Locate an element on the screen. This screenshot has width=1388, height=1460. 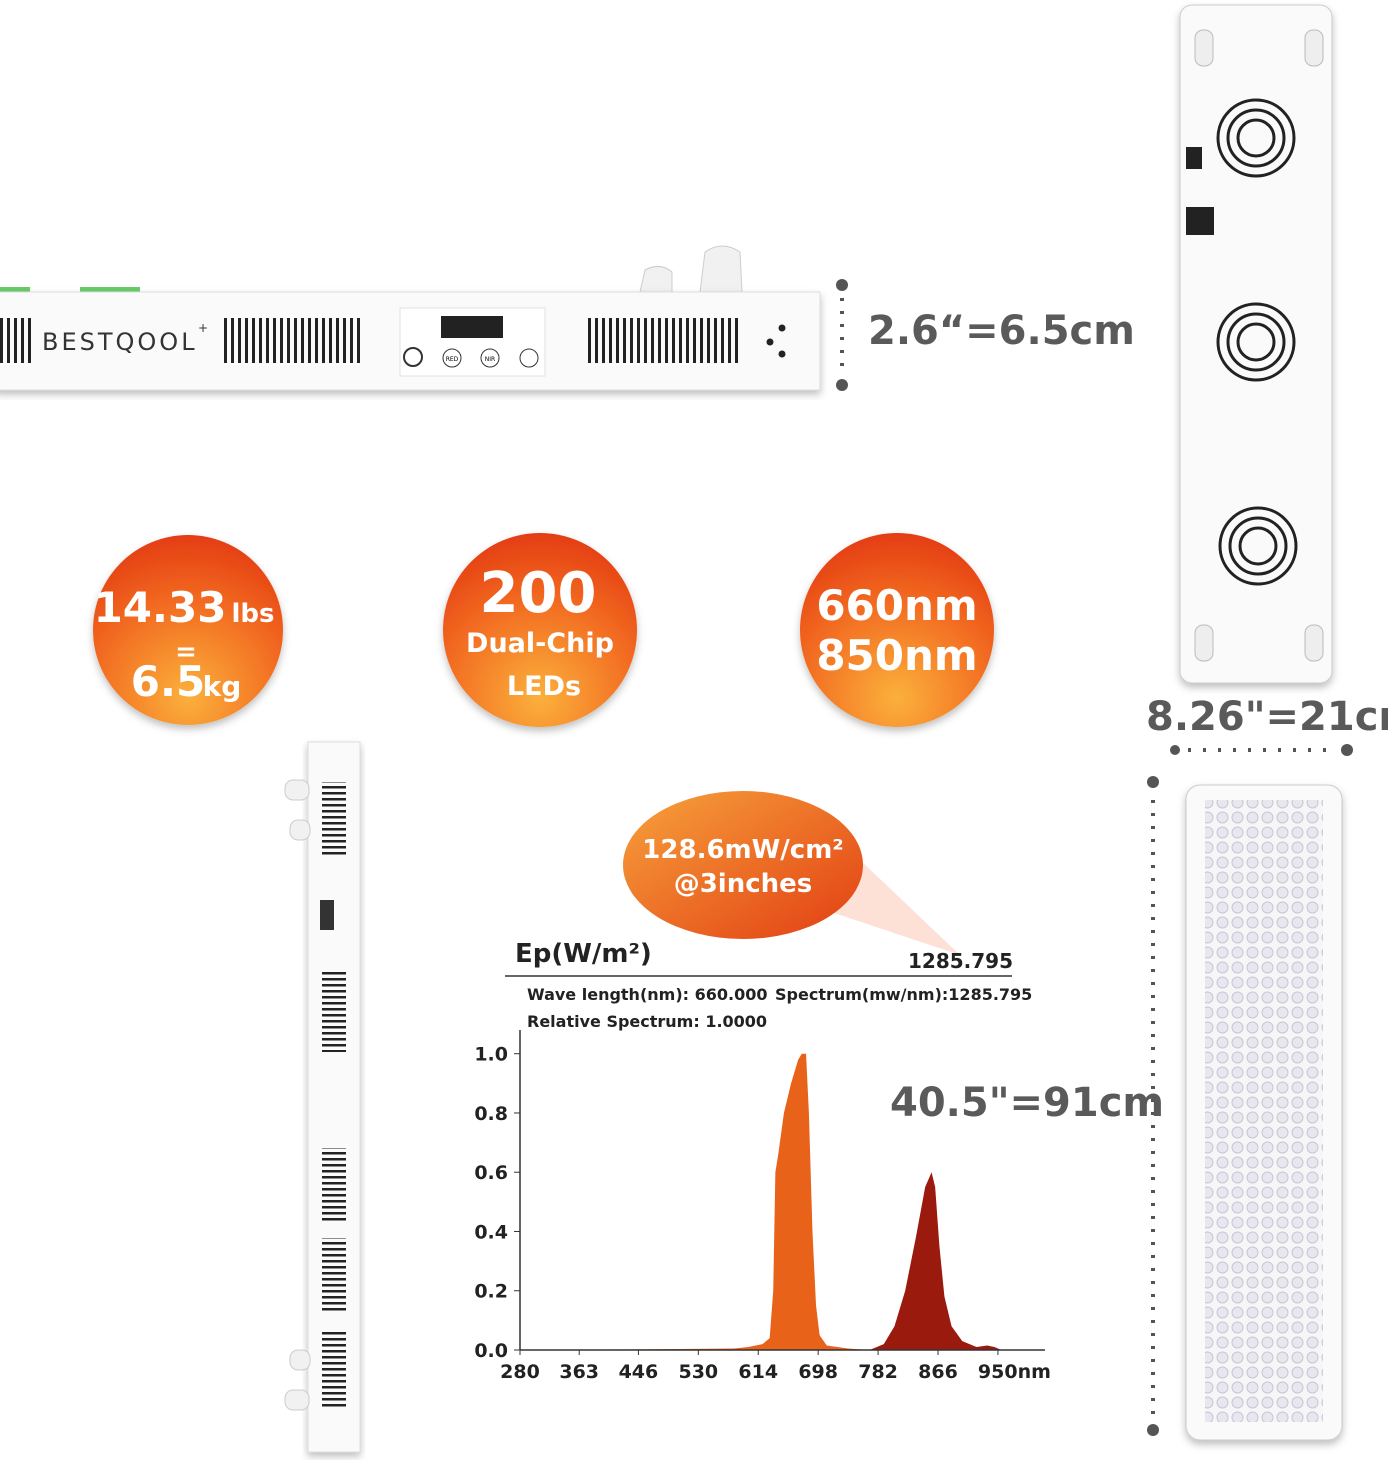
width-label: 8.26"=21cm is located at coordinates (1267, 717).